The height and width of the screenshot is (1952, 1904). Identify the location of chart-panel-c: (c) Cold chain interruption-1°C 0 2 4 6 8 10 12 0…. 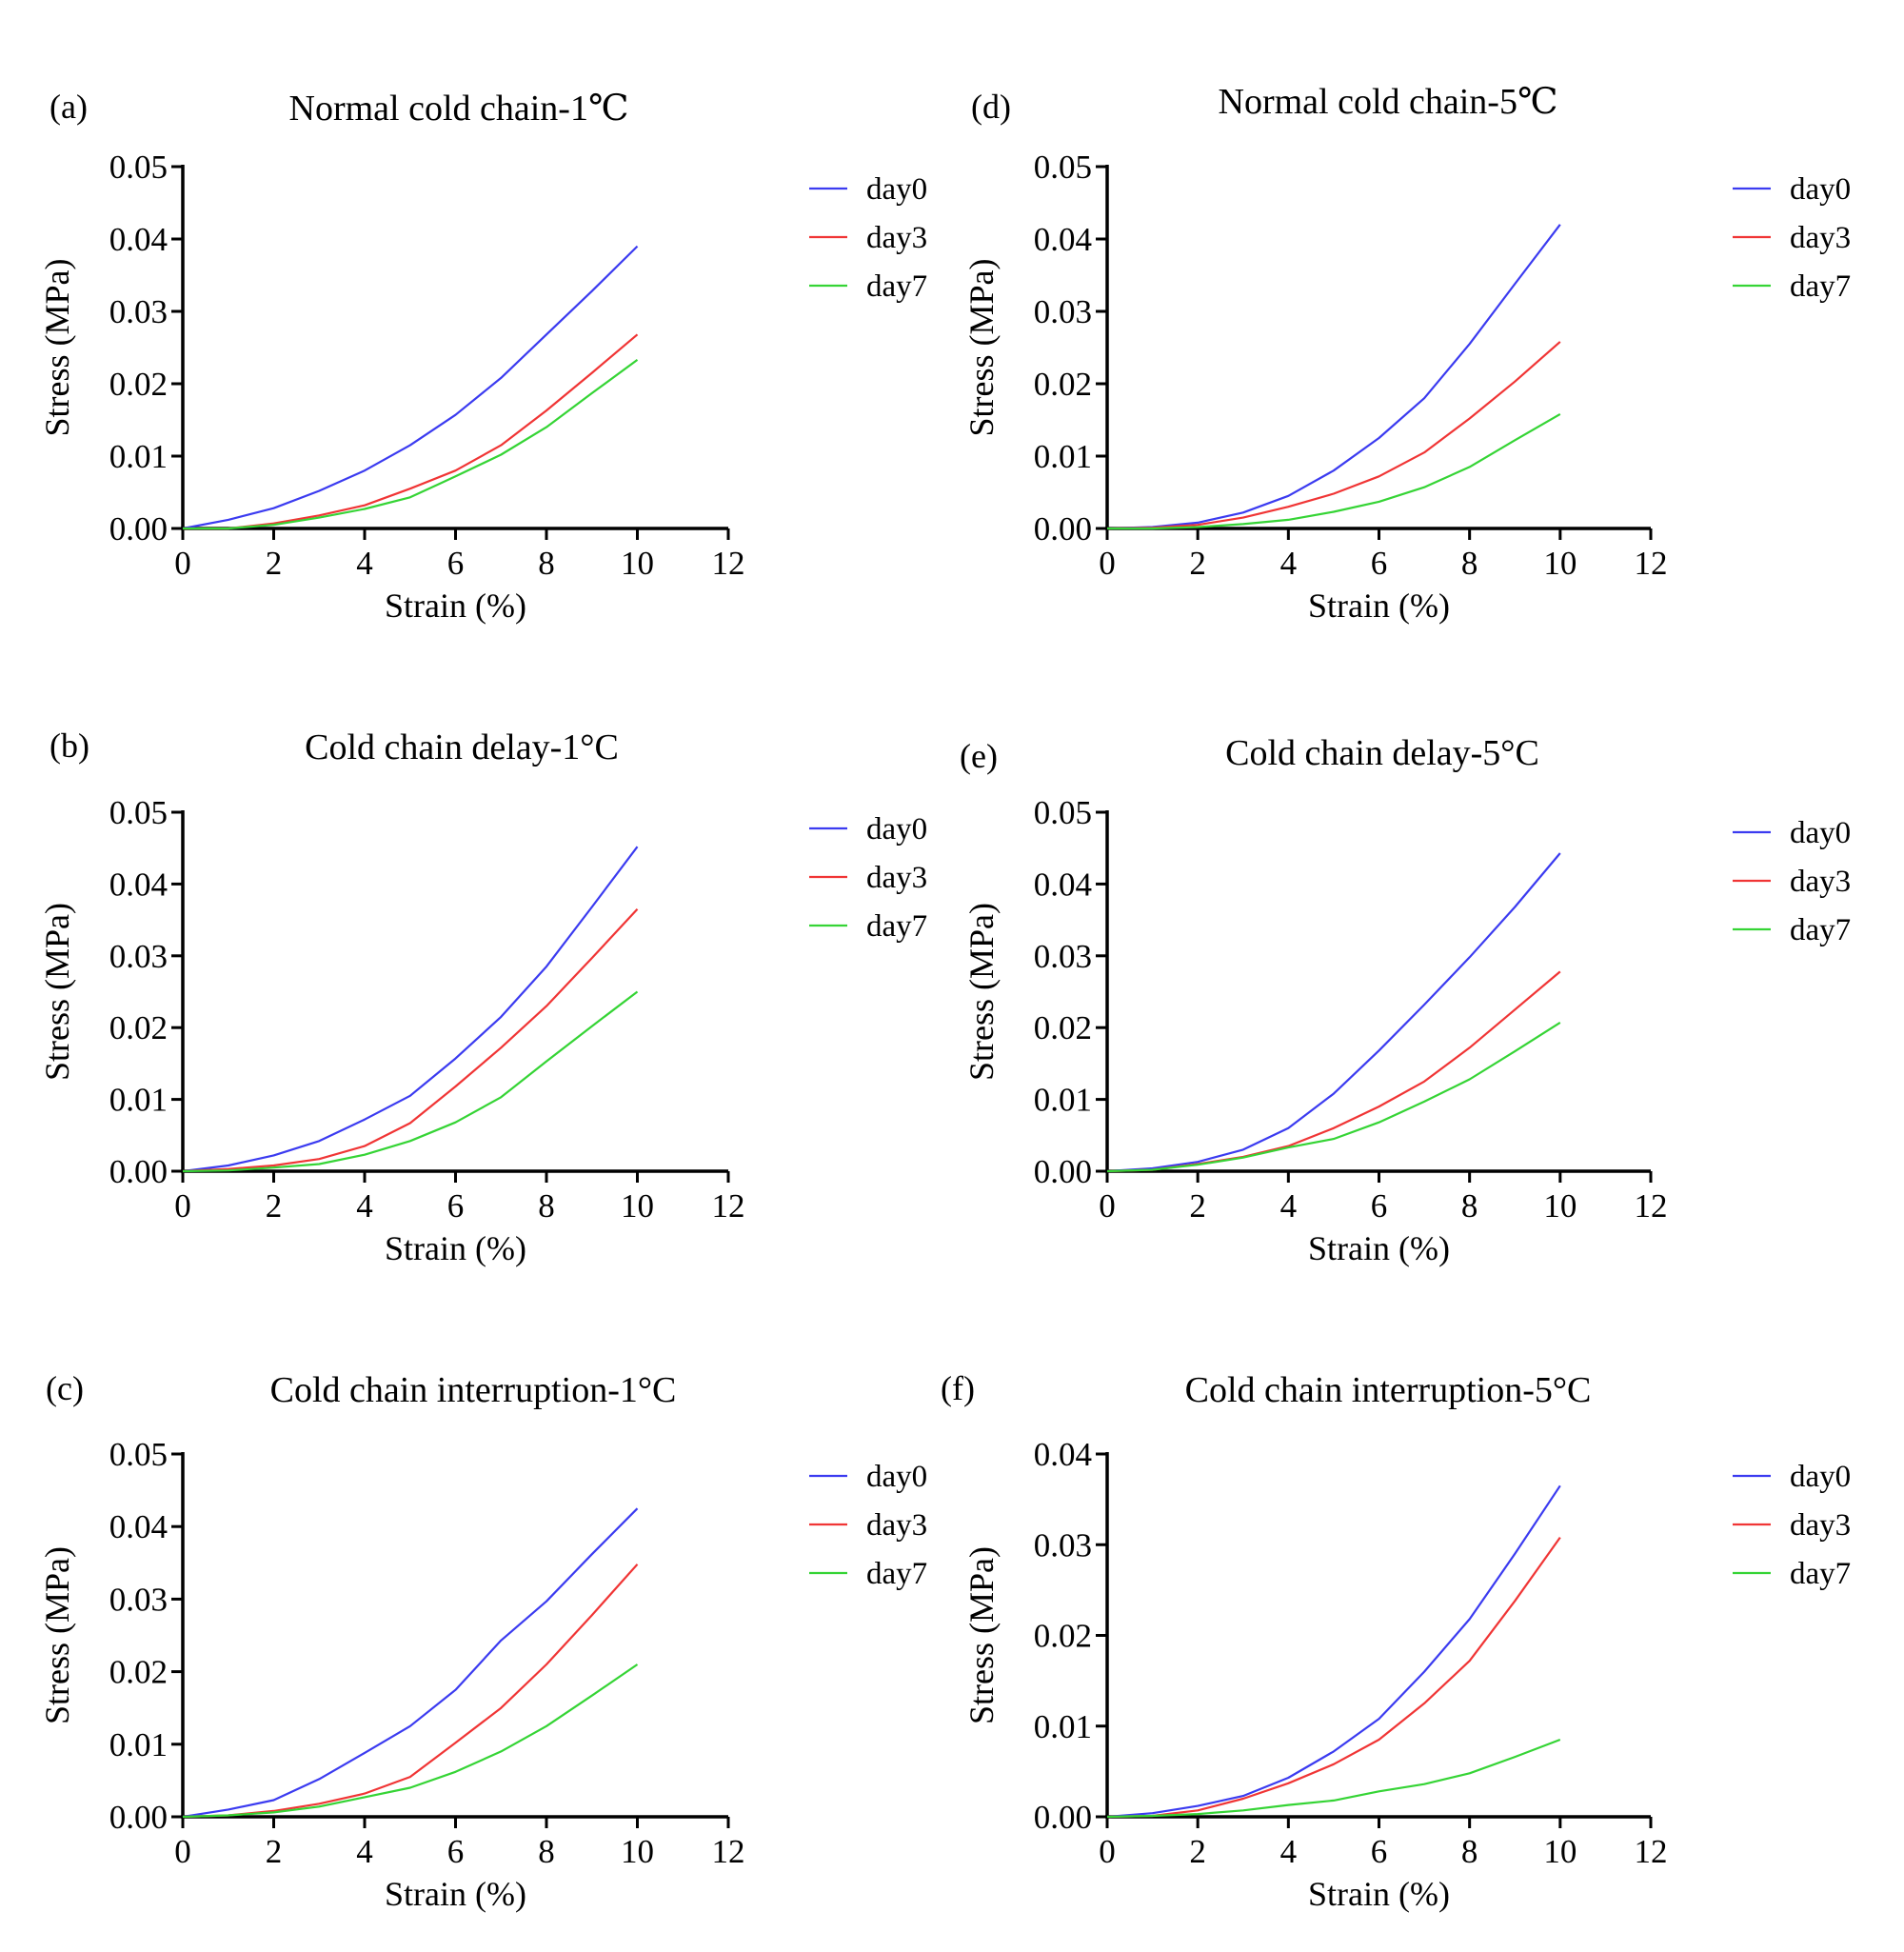
(482, 1641).